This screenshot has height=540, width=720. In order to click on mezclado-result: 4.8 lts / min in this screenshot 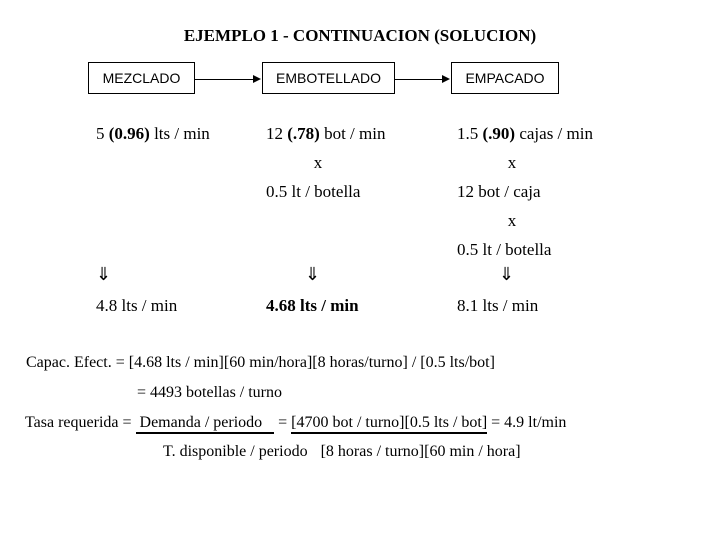, I will do `click(137, 305)`.